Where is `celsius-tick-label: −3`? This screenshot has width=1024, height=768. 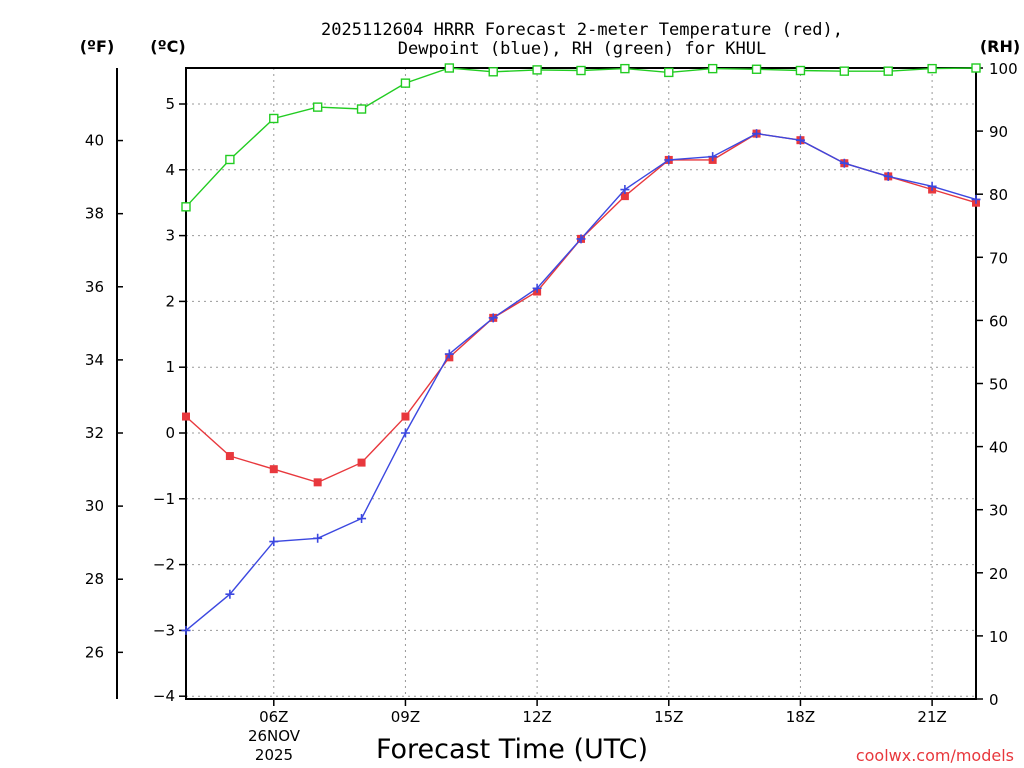 celsius-tick-label: −3 is located at coordinates (164, 630).